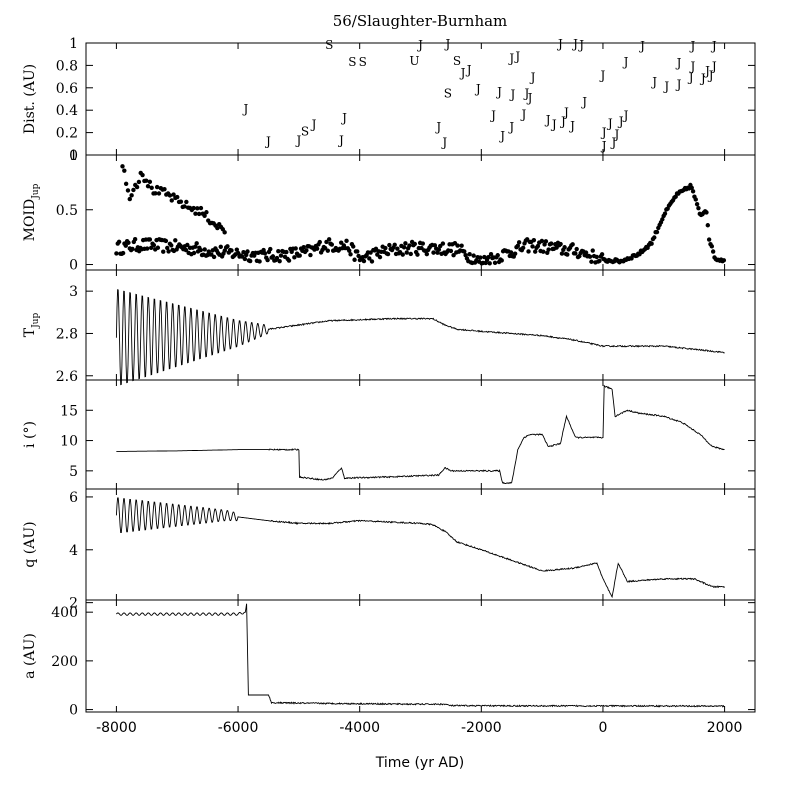 The width and height of the screenshot is (797, 797). What do you see at coordinates (389, 211) in the screenshot?
I see `panel-moid: 0 0.5 1 MOIDJup` at bounding box center [389, 211].